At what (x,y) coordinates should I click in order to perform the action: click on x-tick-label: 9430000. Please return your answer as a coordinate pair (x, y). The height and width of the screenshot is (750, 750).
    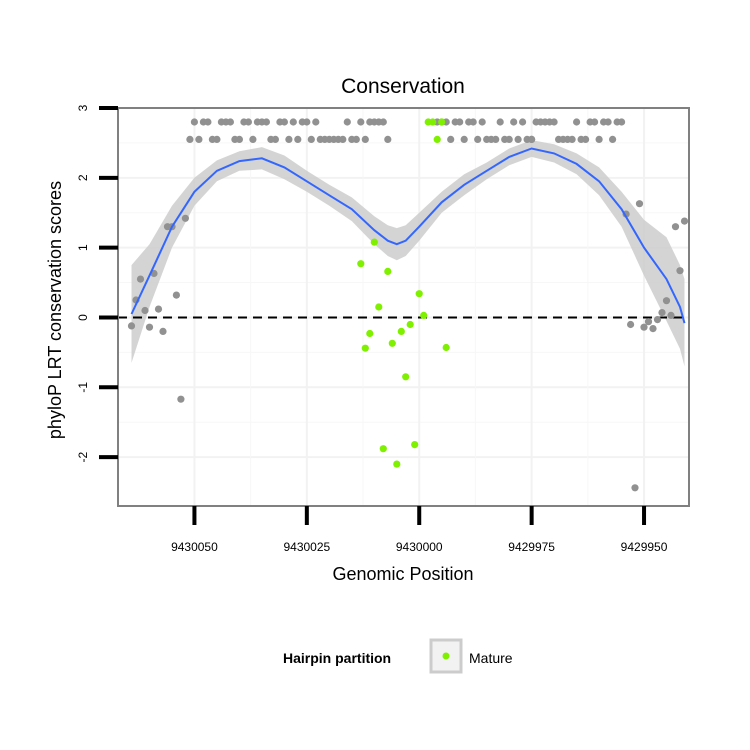
    Looking at the image, I should click on (419, 547).